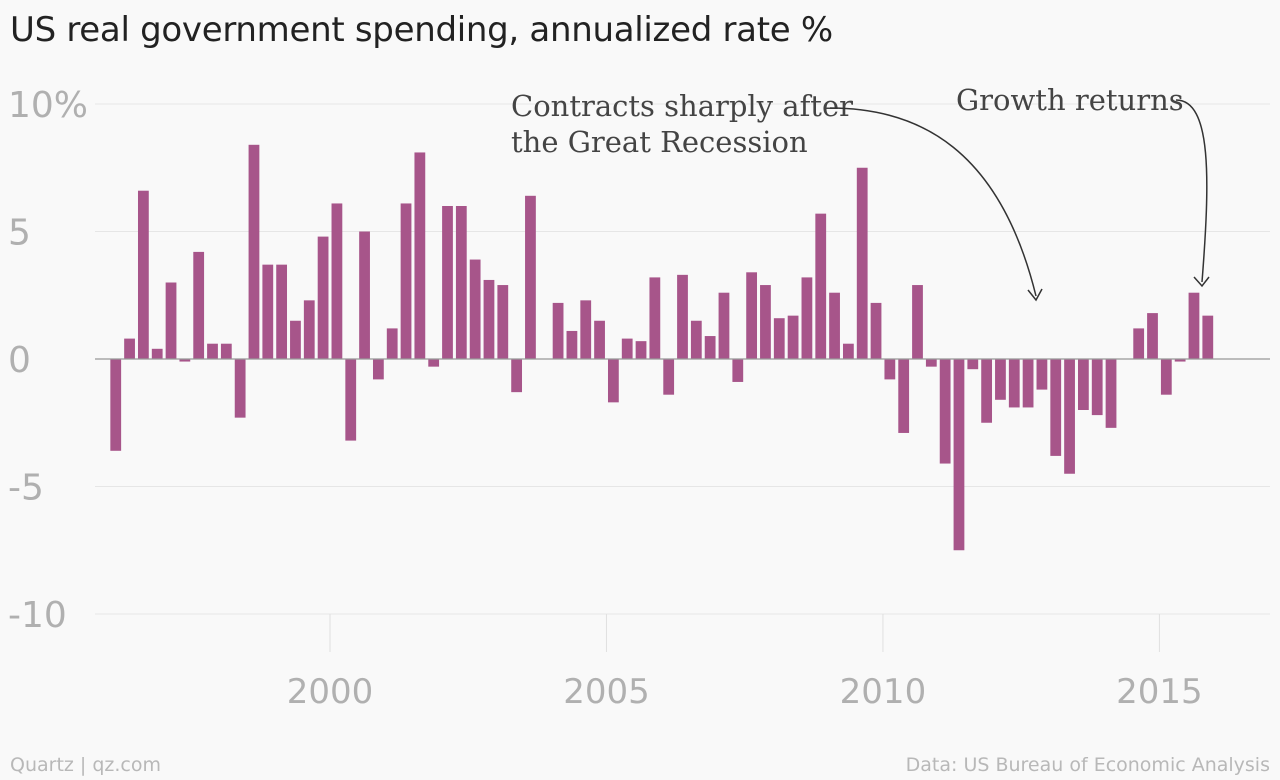 This screenshot has height=780, width=1280. Describe the element at coordinates (330, 692) in the screenshot. I see `x-tick-label: 2000` at that location.